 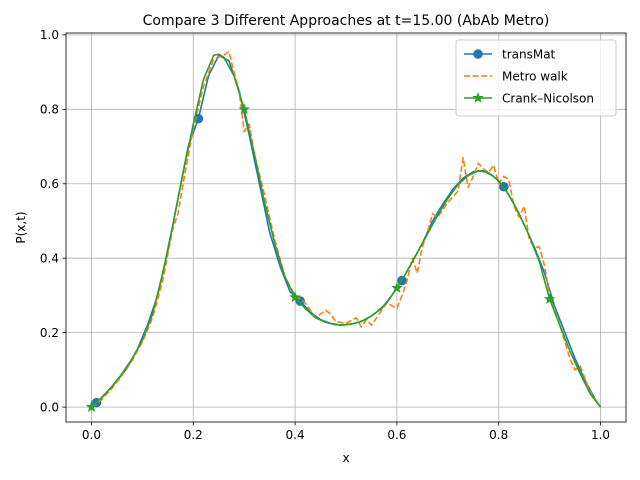 I want to click on legend-entry: transMat, so click(x=510, y=54).